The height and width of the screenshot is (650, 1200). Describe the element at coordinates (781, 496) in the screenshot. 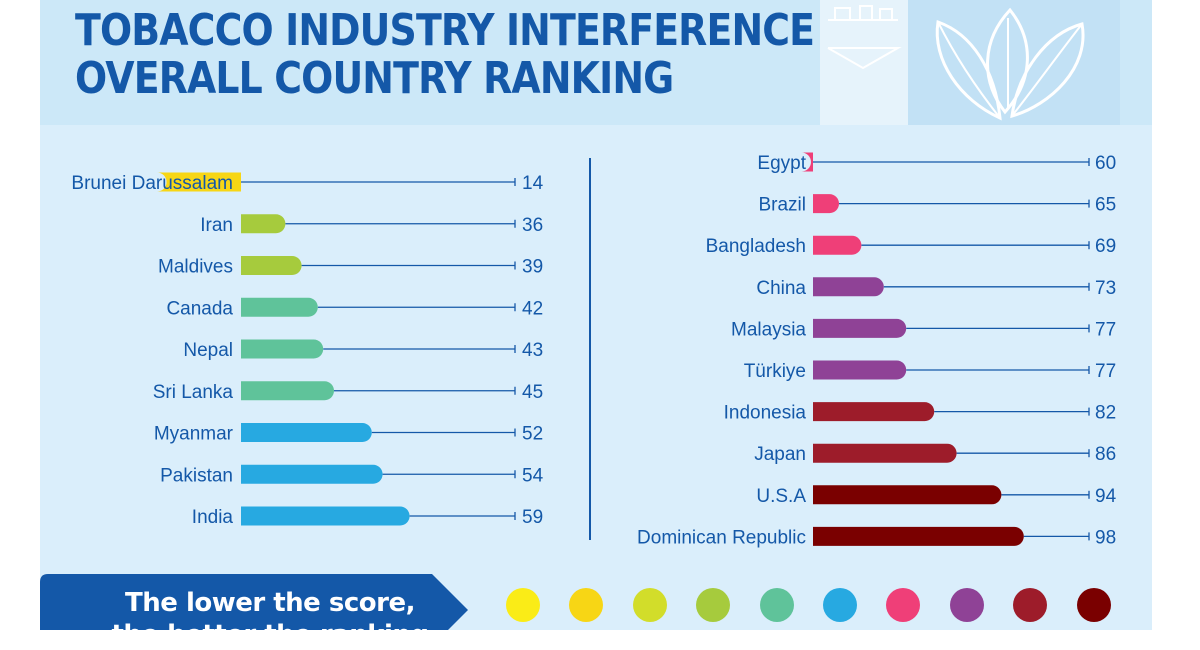

I see `category-label-u-s-a: U.S.A` at that location.